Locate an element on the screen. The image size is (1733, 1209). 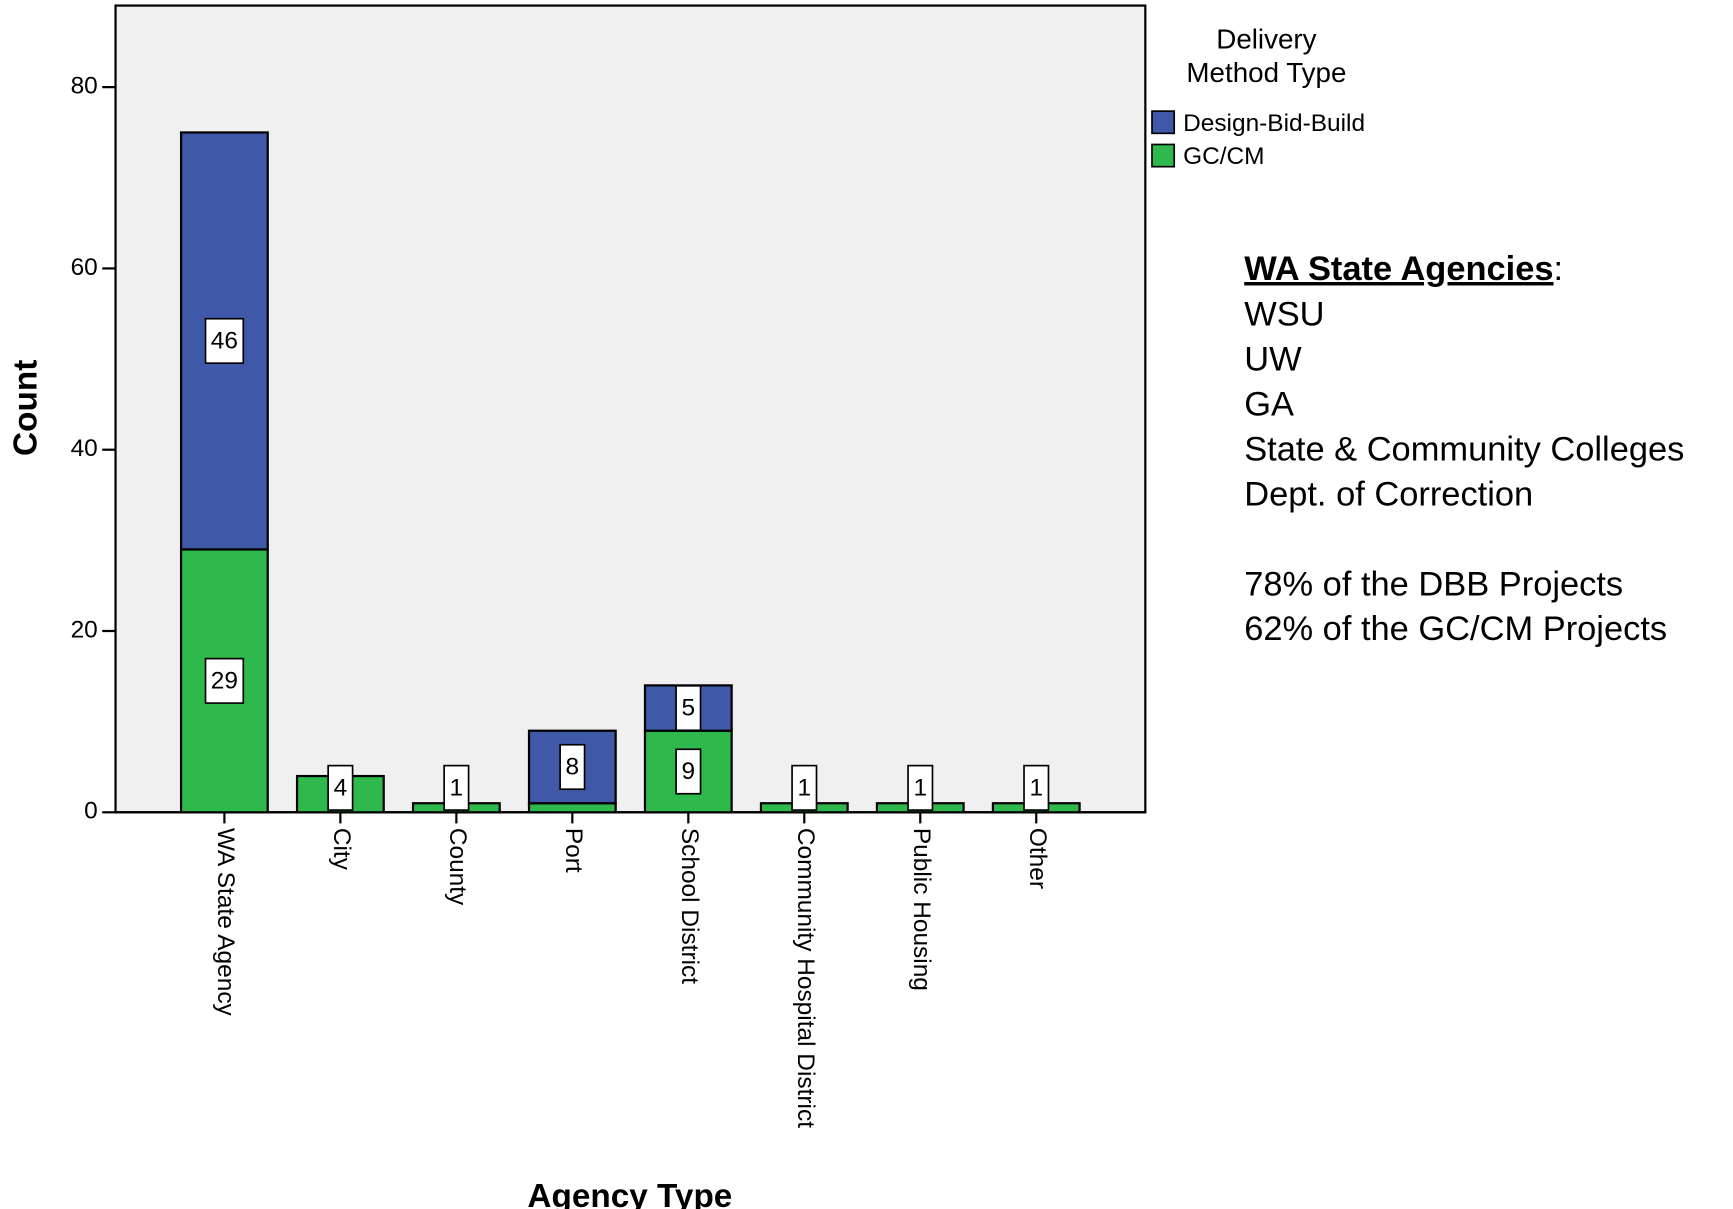
annotation-line: Dept. of Correction is located at coordinates (1388, 495).